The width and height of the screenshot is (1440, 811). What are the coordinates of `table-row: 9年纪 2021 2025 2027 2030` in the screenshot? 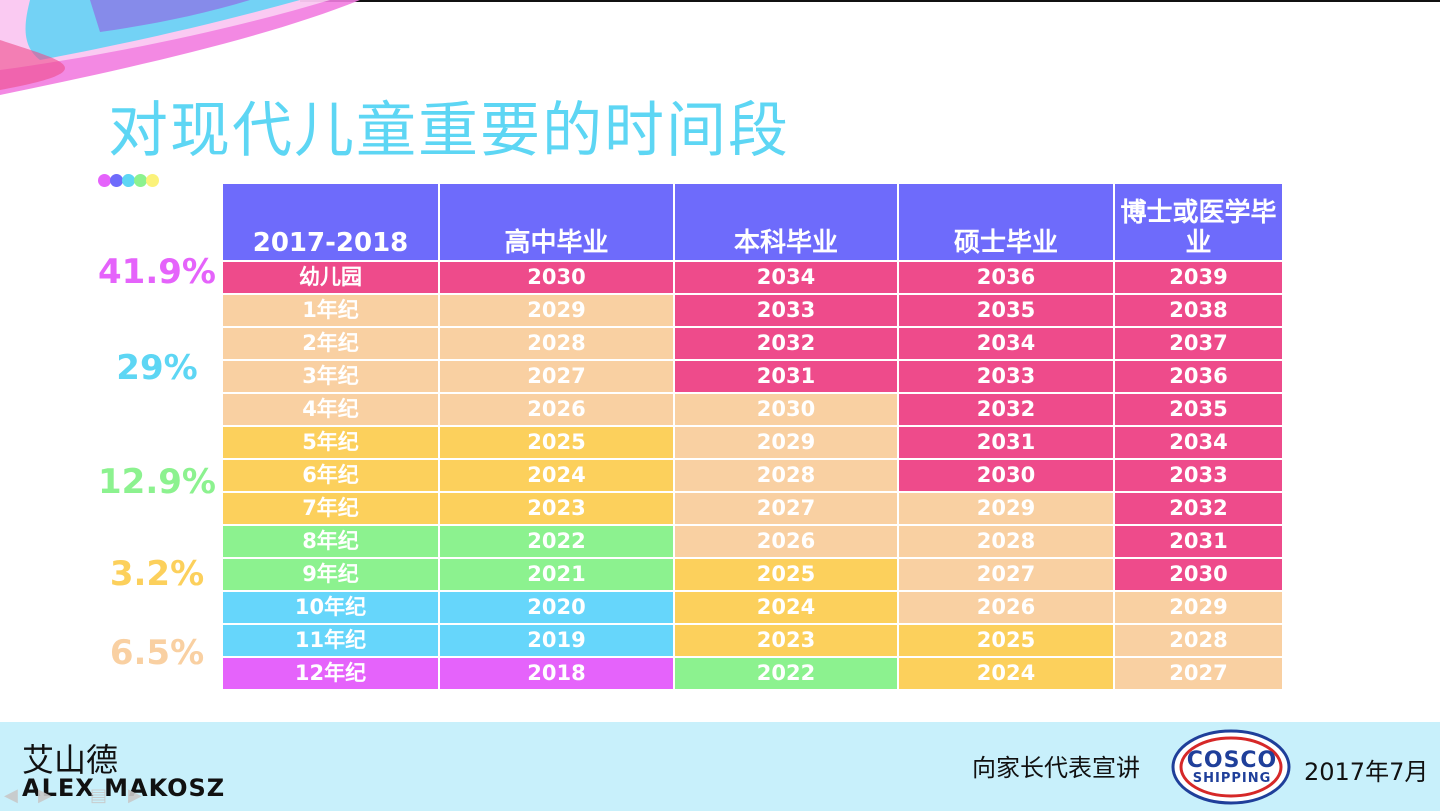 It's located at (752, 574).